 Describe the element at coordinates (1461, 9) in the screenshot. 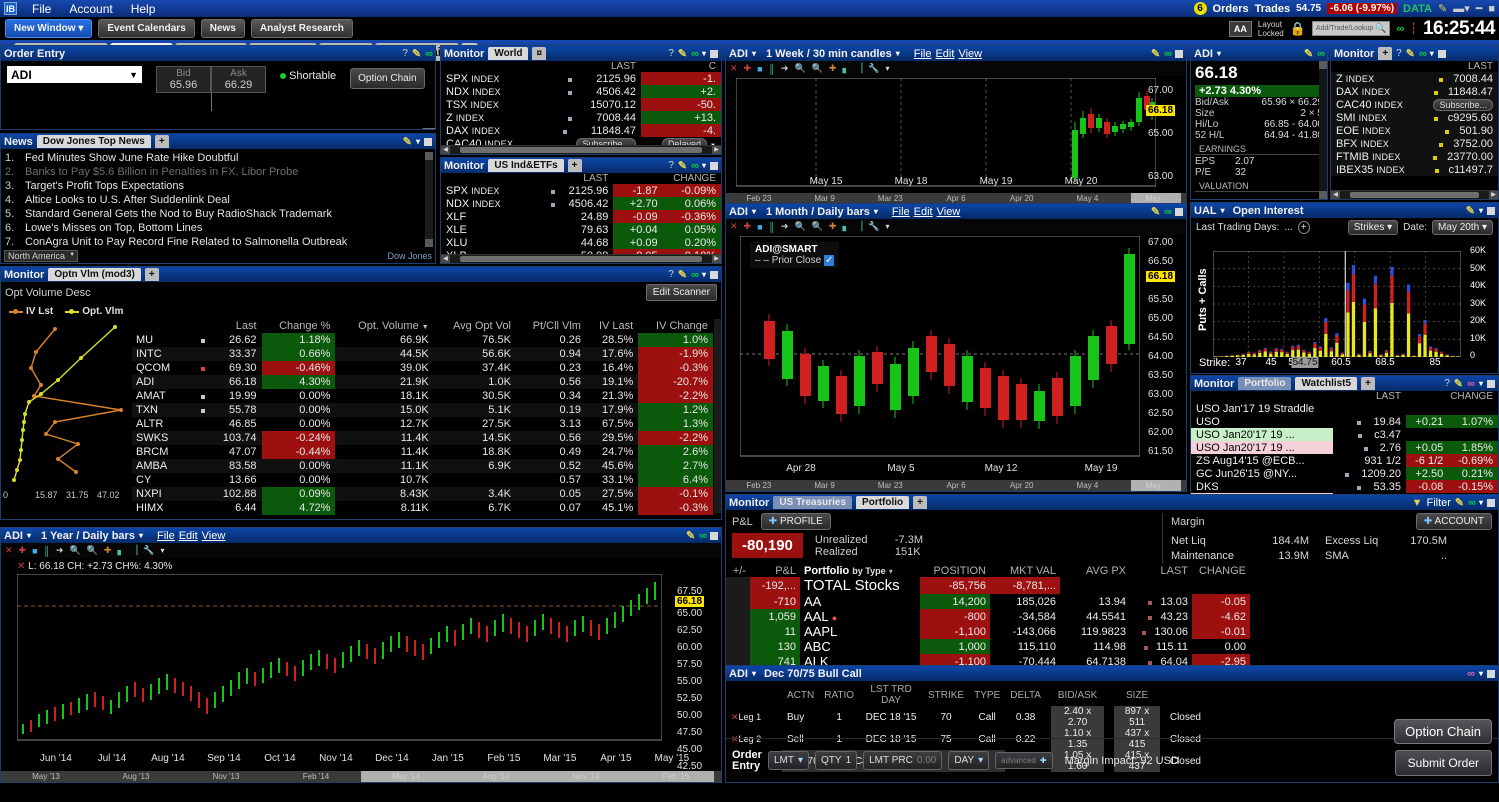

I see `pin-icon: ▬▾` at that location.